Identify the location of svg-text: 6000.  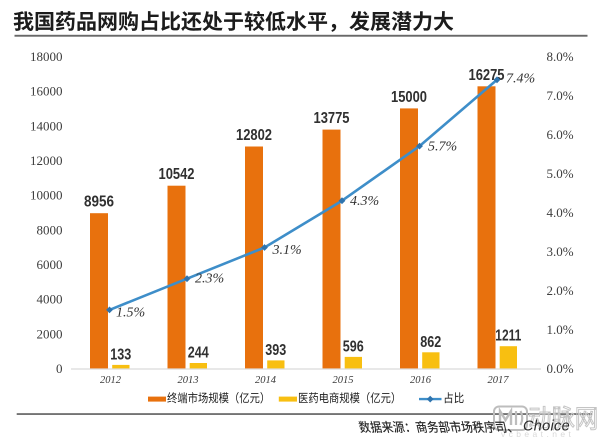
(50, 264).